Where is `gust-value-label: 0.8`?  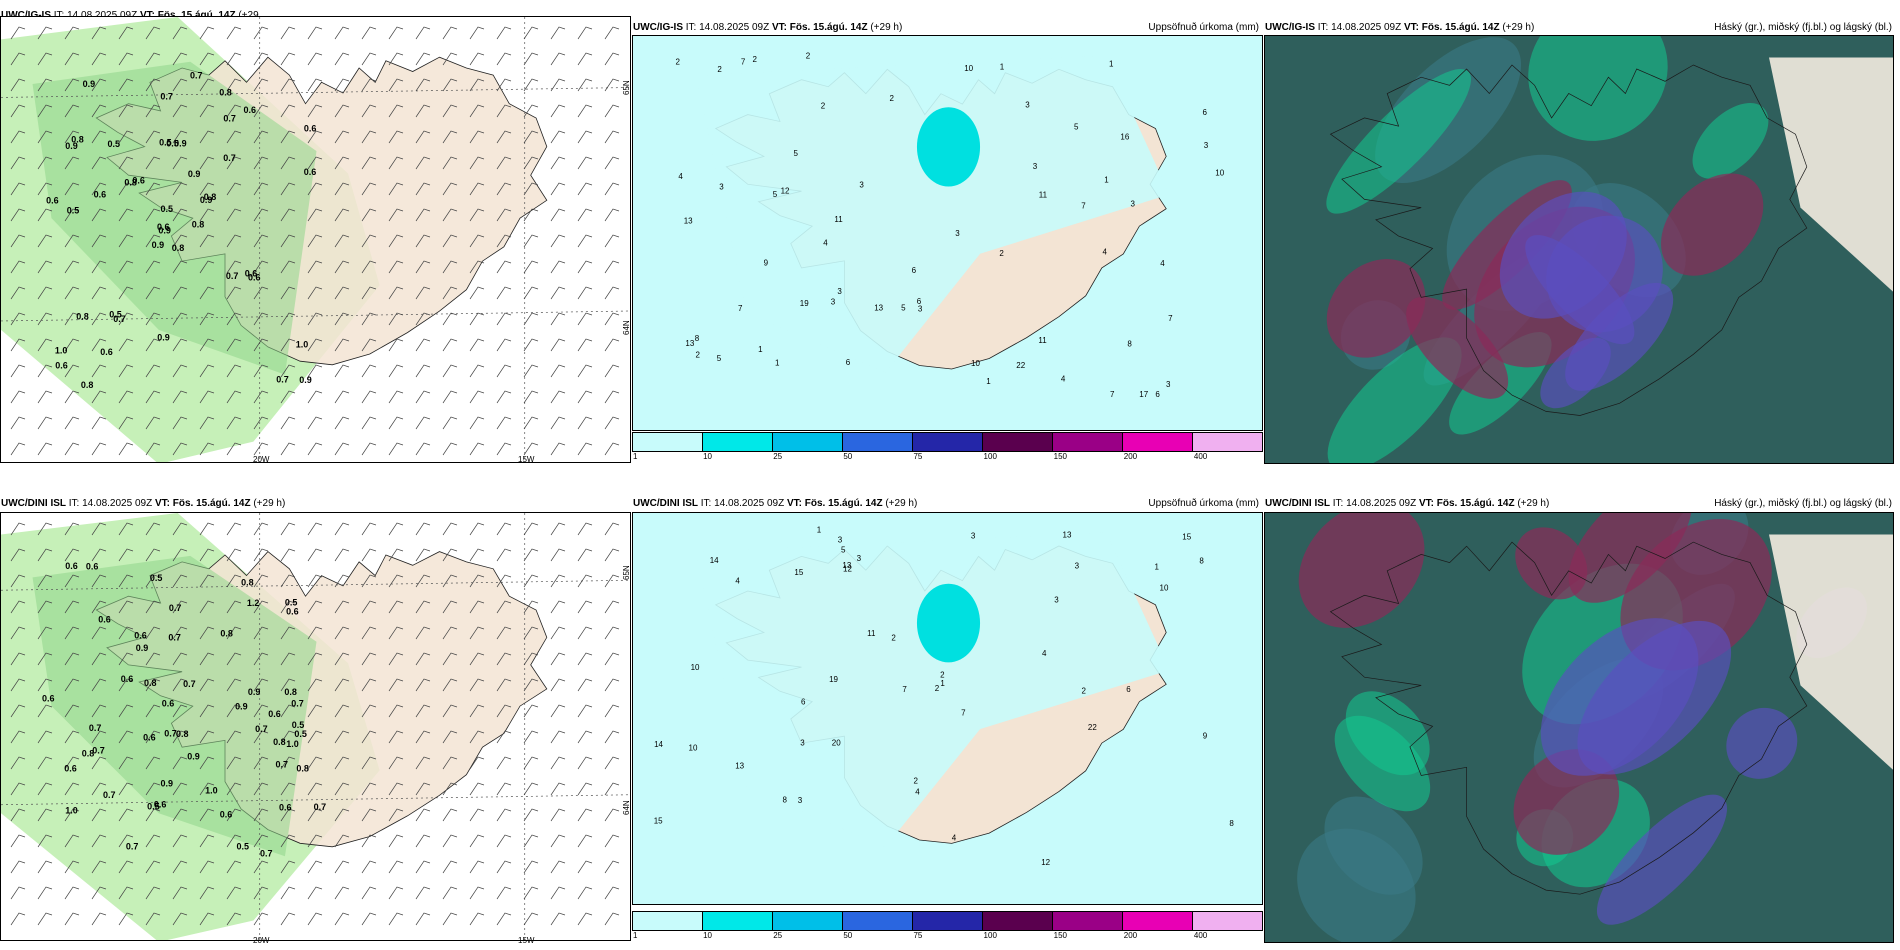 gust-value-label: 0.8 is located at coordinates (210, 197).